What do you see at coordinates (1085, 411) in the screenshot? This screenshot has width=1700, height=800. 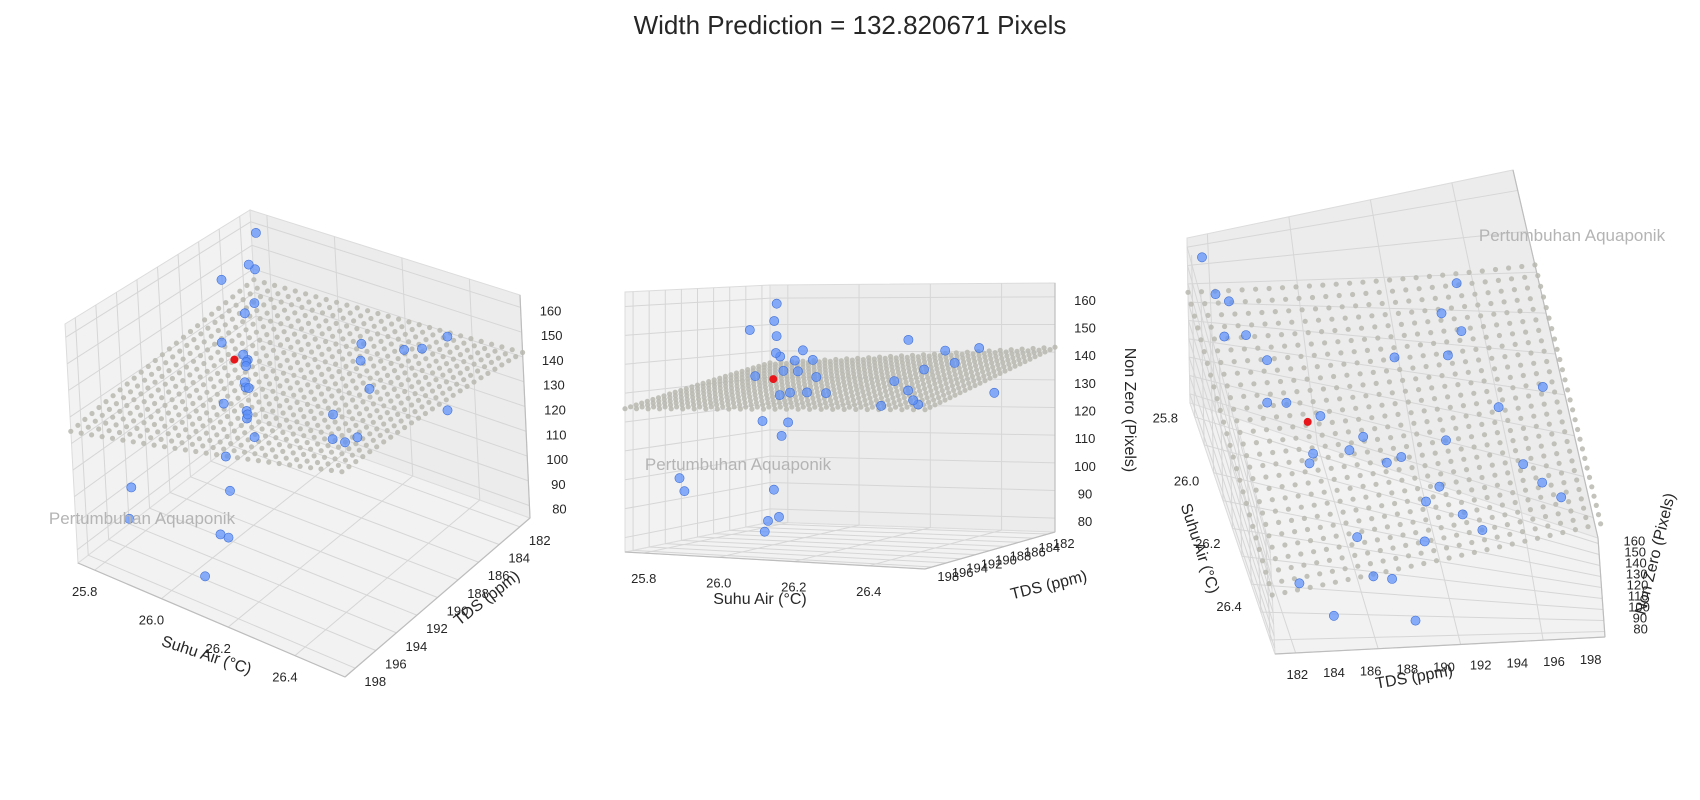 I see `tick-label-z: 120` at bounding box center [1085, 411].